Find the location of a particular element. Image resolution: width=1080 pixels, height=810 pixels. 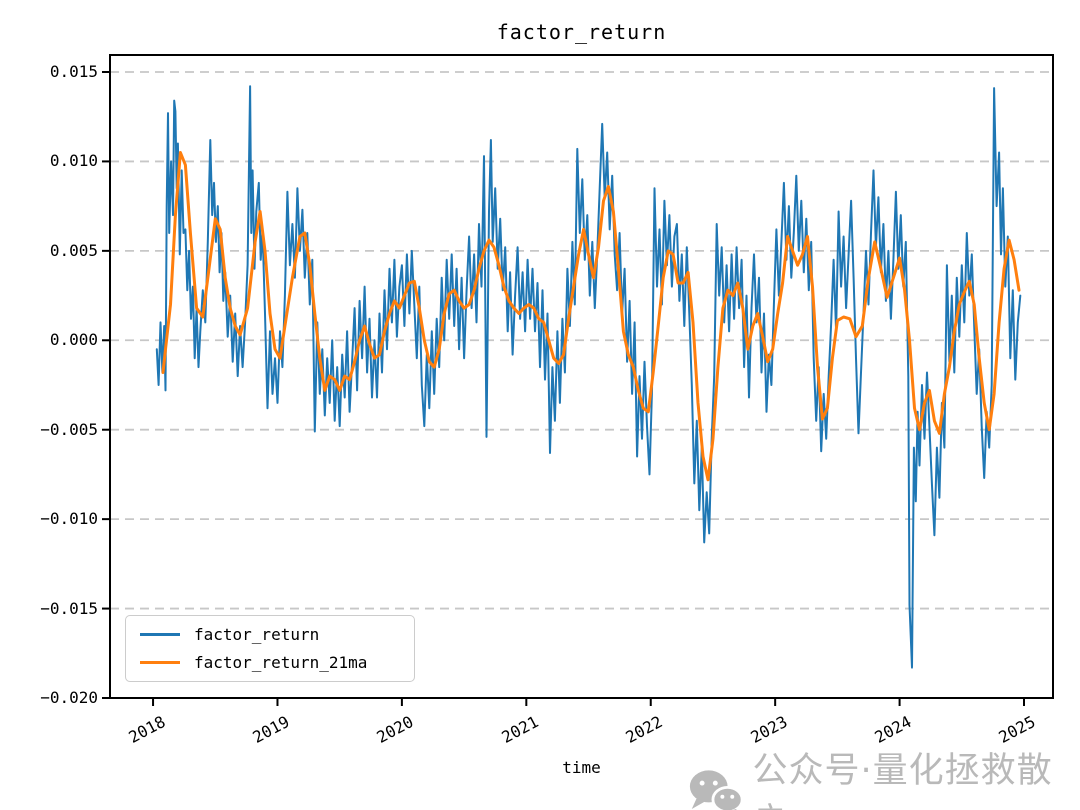

y-tick-label: −0.005 is located at coordinates (69, 429).